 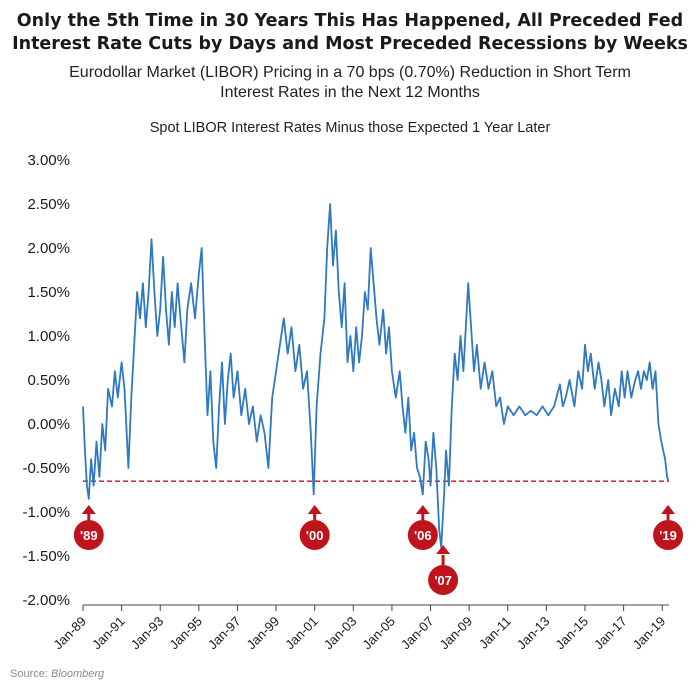 What do you see at coordinates (378, 633) in the screenshot?
I see `x-tick-label: Jan-05` at bounding box center [378, 633].